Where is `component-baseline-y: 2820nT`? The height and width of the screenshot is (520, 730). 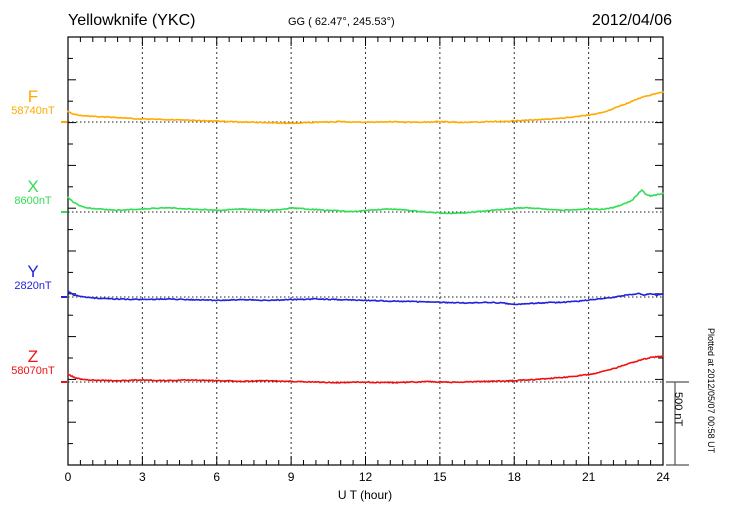
component-baseline-y: 2820nT is located at coordinates (33, 286).